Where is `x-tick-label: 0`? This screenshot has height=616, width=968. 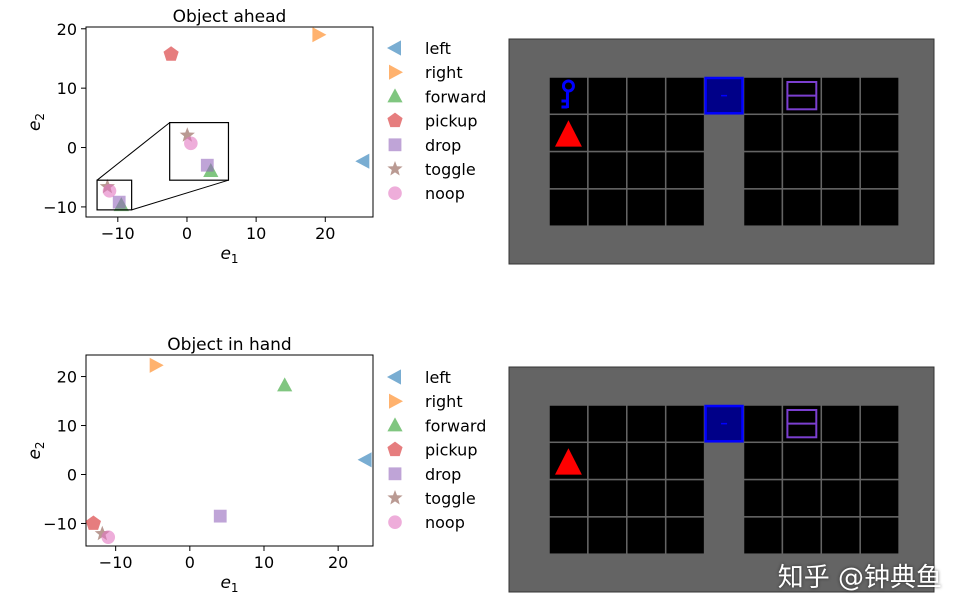
x-tick-label: 0 is located at coordinates (190, 562).